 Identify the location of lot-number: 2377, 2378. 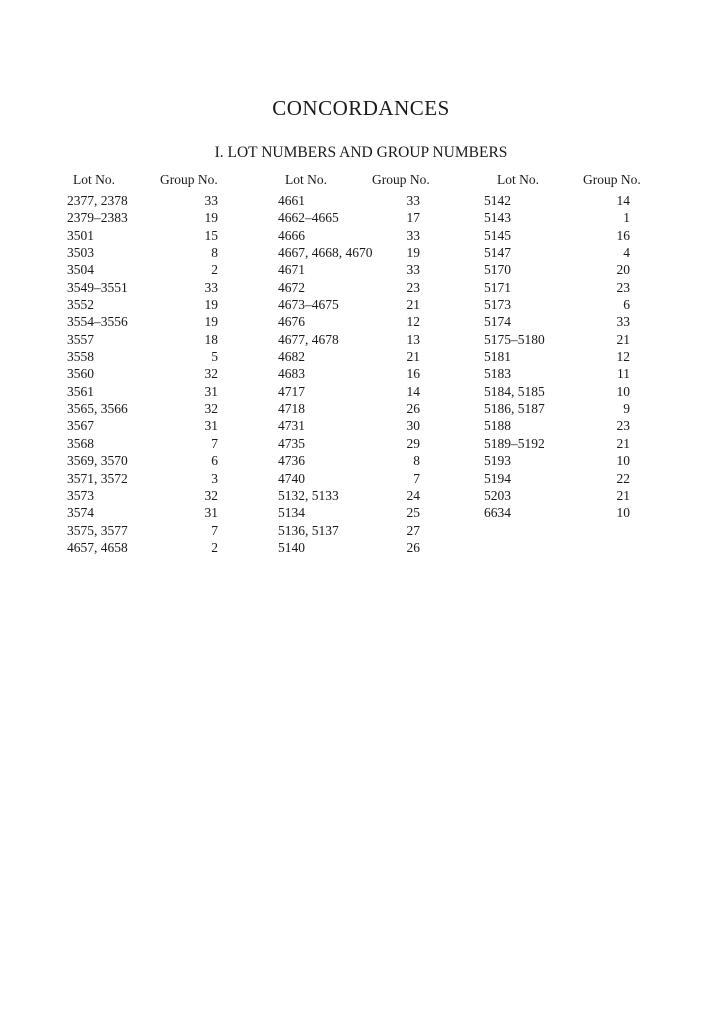
(97, 200).